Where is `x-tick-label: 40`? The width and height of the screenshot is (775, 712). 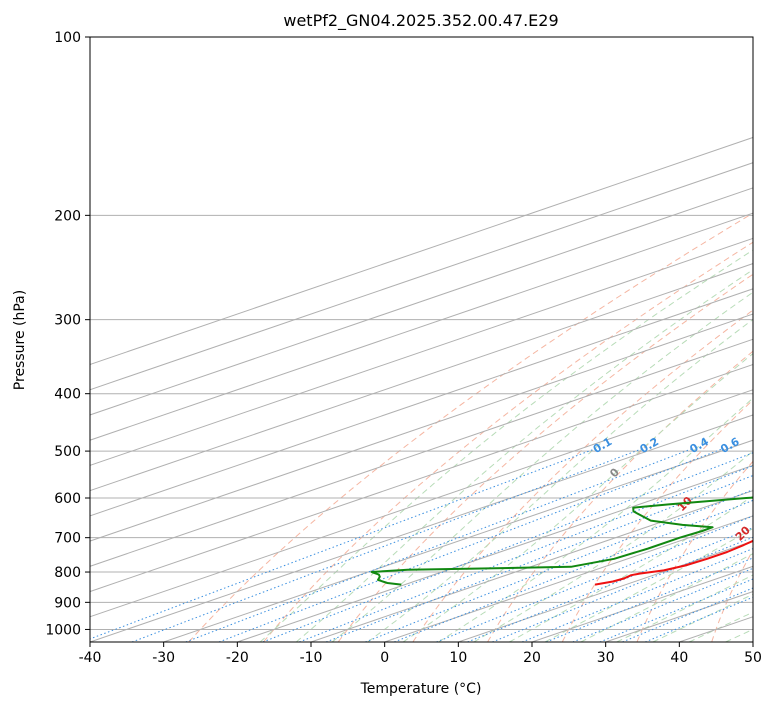 x-tick-label: 40 is located at coordinates (679, 658).